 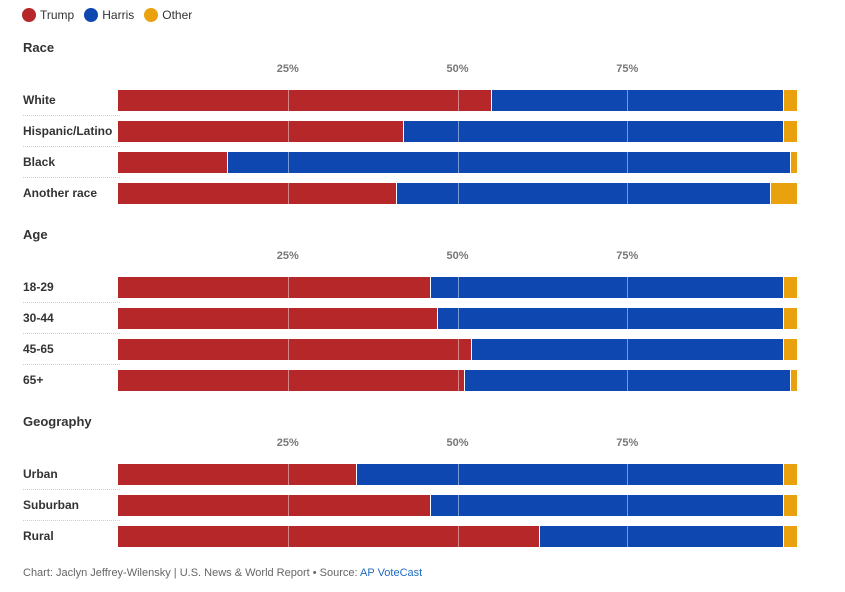 What do you see at coordinates (38, 287) in the screenshot?
I see `category-label: 18-29` at bounding box center [38, 287].